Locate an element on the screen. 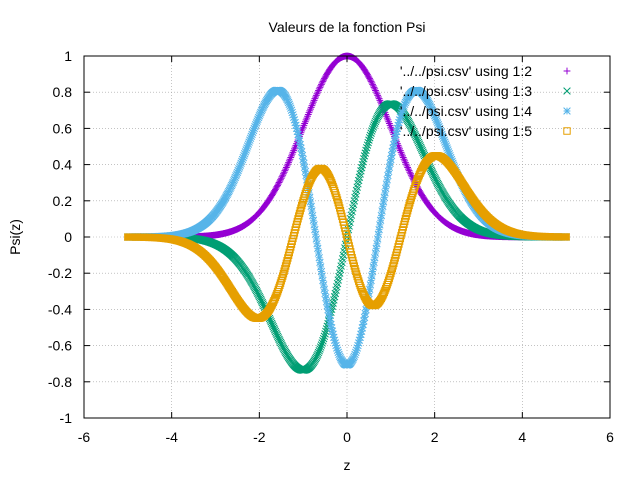 This screenshot has width=640, height=480. y-tick-label: -0.2 is located at coordinates (60, 273).